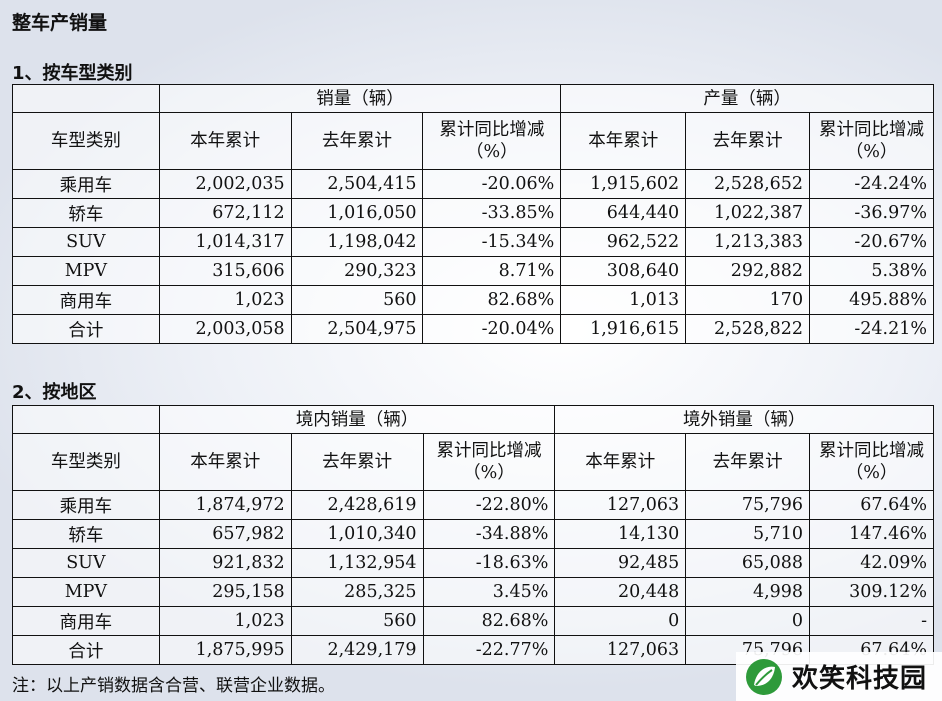 The height and width of the screenshot is (701, 942). What do you see at coordinates (748, 271) in the screenshot?
I see `table-cell: 292,882` at bounding box center [748, 271].